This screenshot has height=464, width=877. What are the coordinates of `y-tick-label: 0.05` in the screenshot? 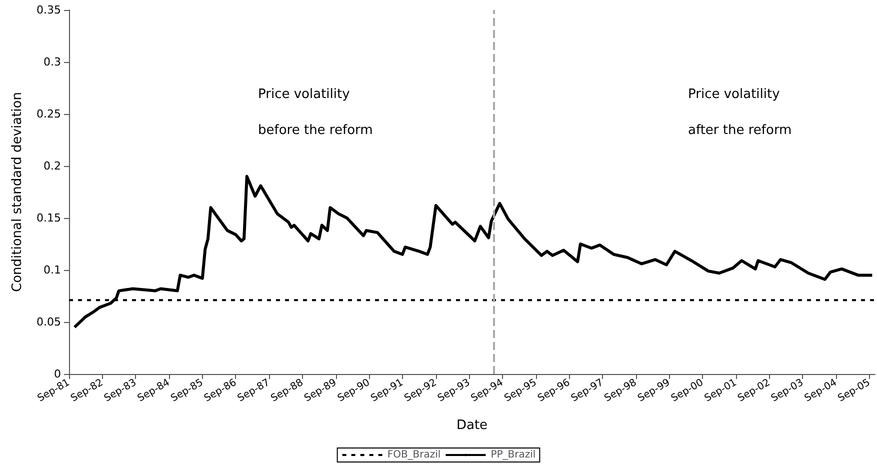 It's located at (48, 322).